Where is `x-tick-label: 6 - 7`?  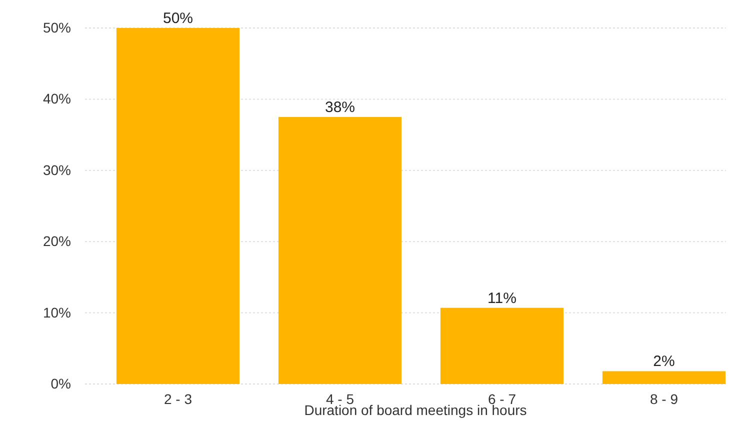 x-tick-label: 6 - 7 is located at coordinates (502, 398).